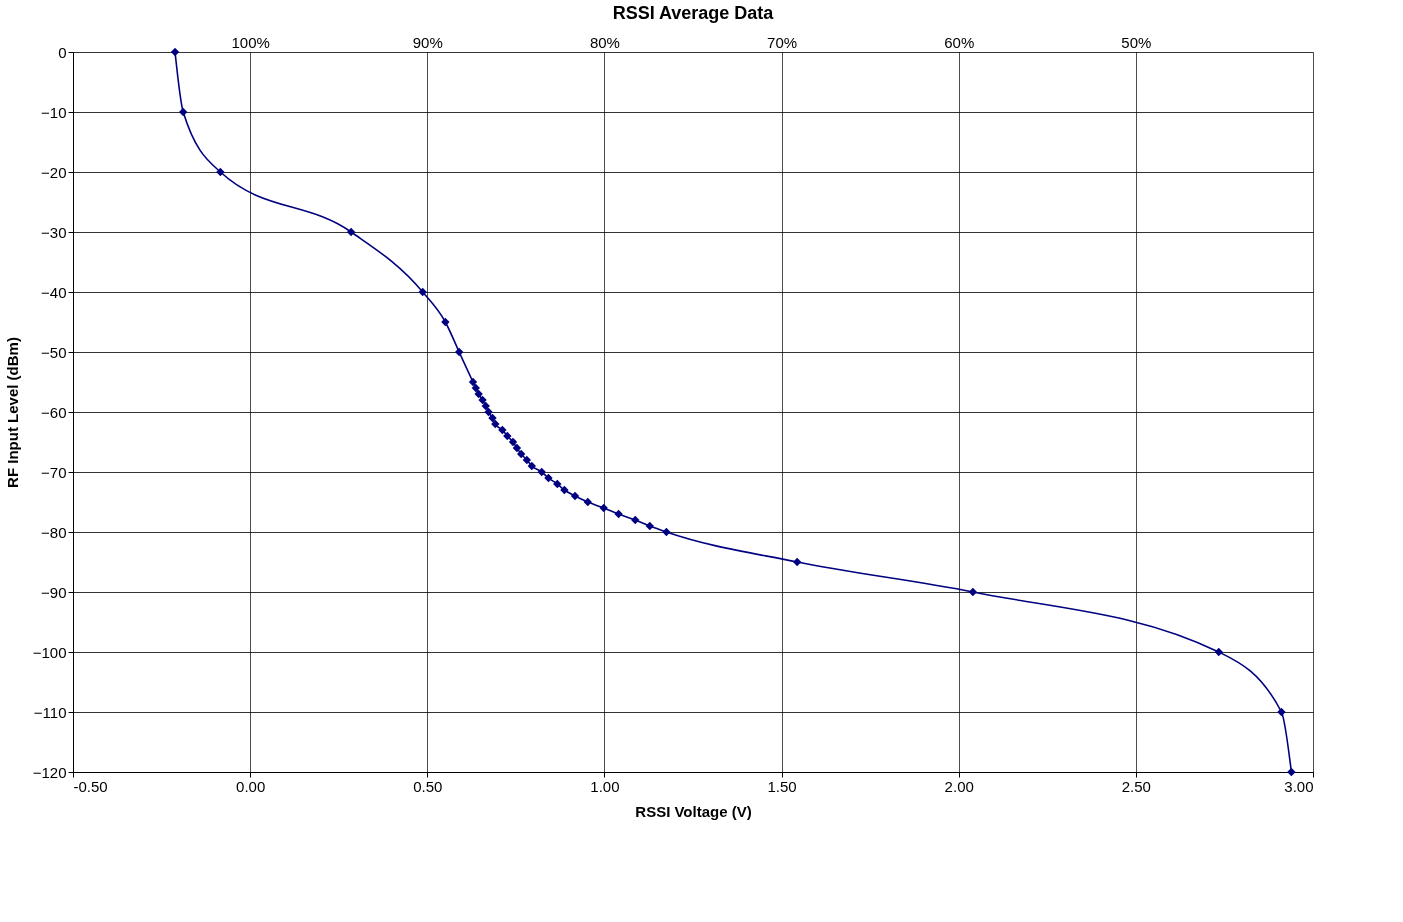 This screenshot has height=922, width=1403. Describe the element at coordinates (693, 13) in the screenshot. I see `chart-title: RSSI Average Data` at that location.